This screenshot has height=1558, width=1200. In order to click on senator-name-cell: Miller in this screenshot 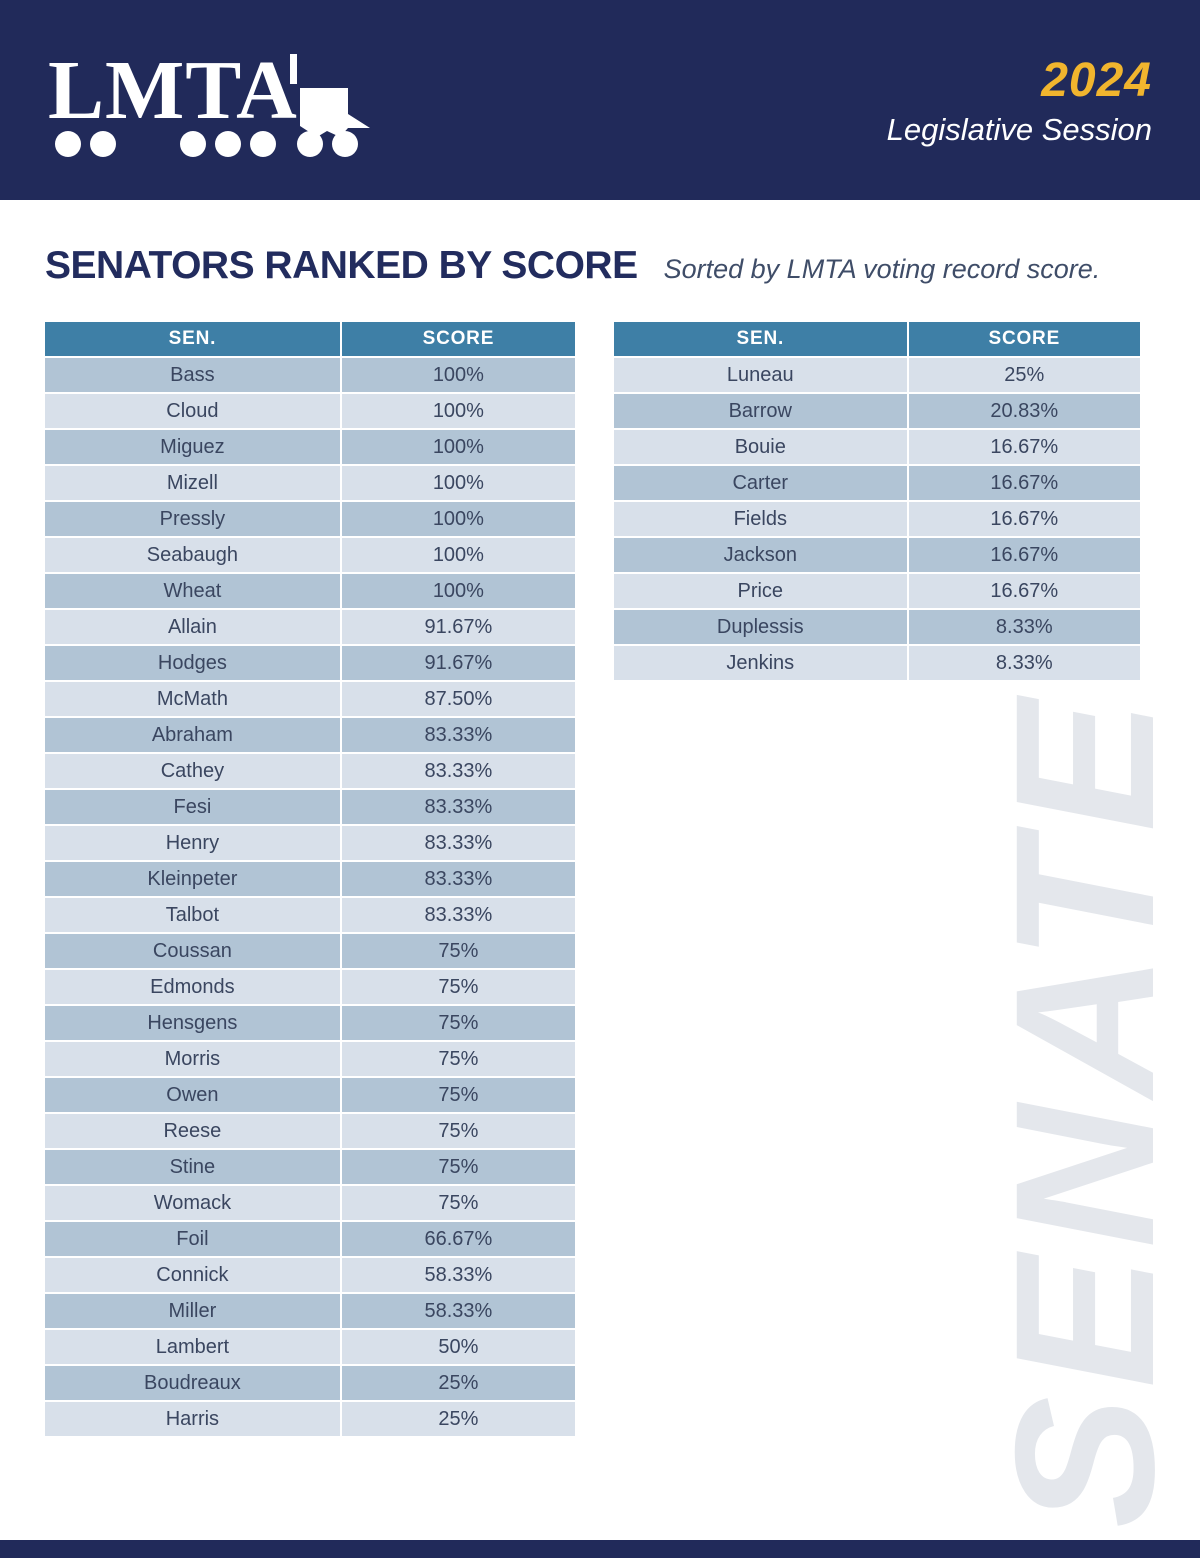, I will do `click(193, 1312)`.